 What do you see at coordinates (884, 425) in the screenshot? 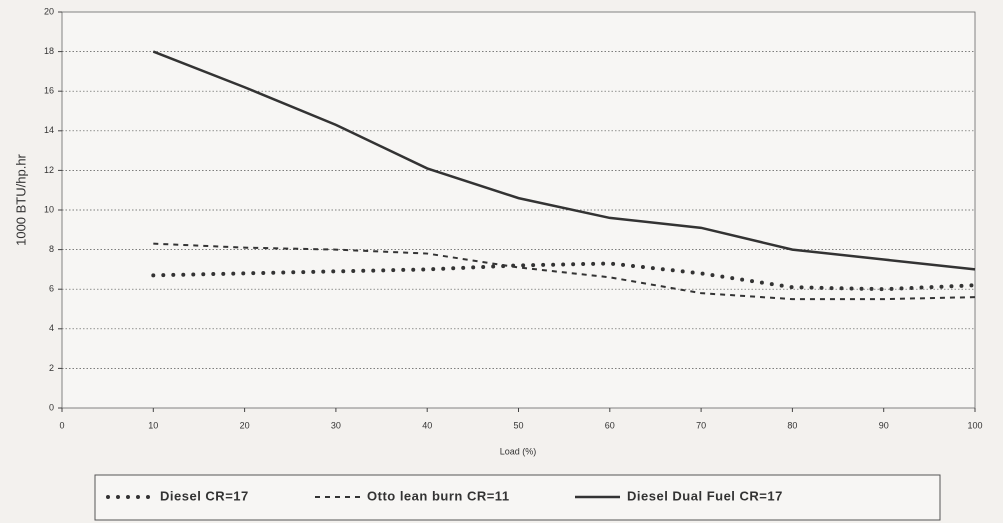
I see `x-tick-label: 90` at bounding box center [884, 425].